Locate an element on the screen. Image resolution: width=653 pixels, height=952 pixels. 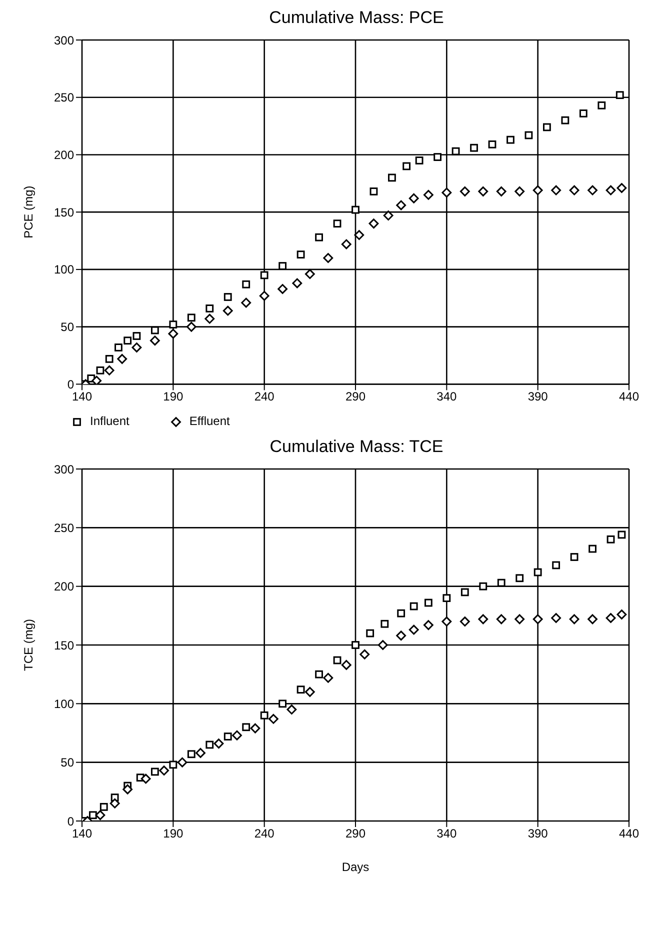
legend-label: Effluent is located at coordinates (209, 421).